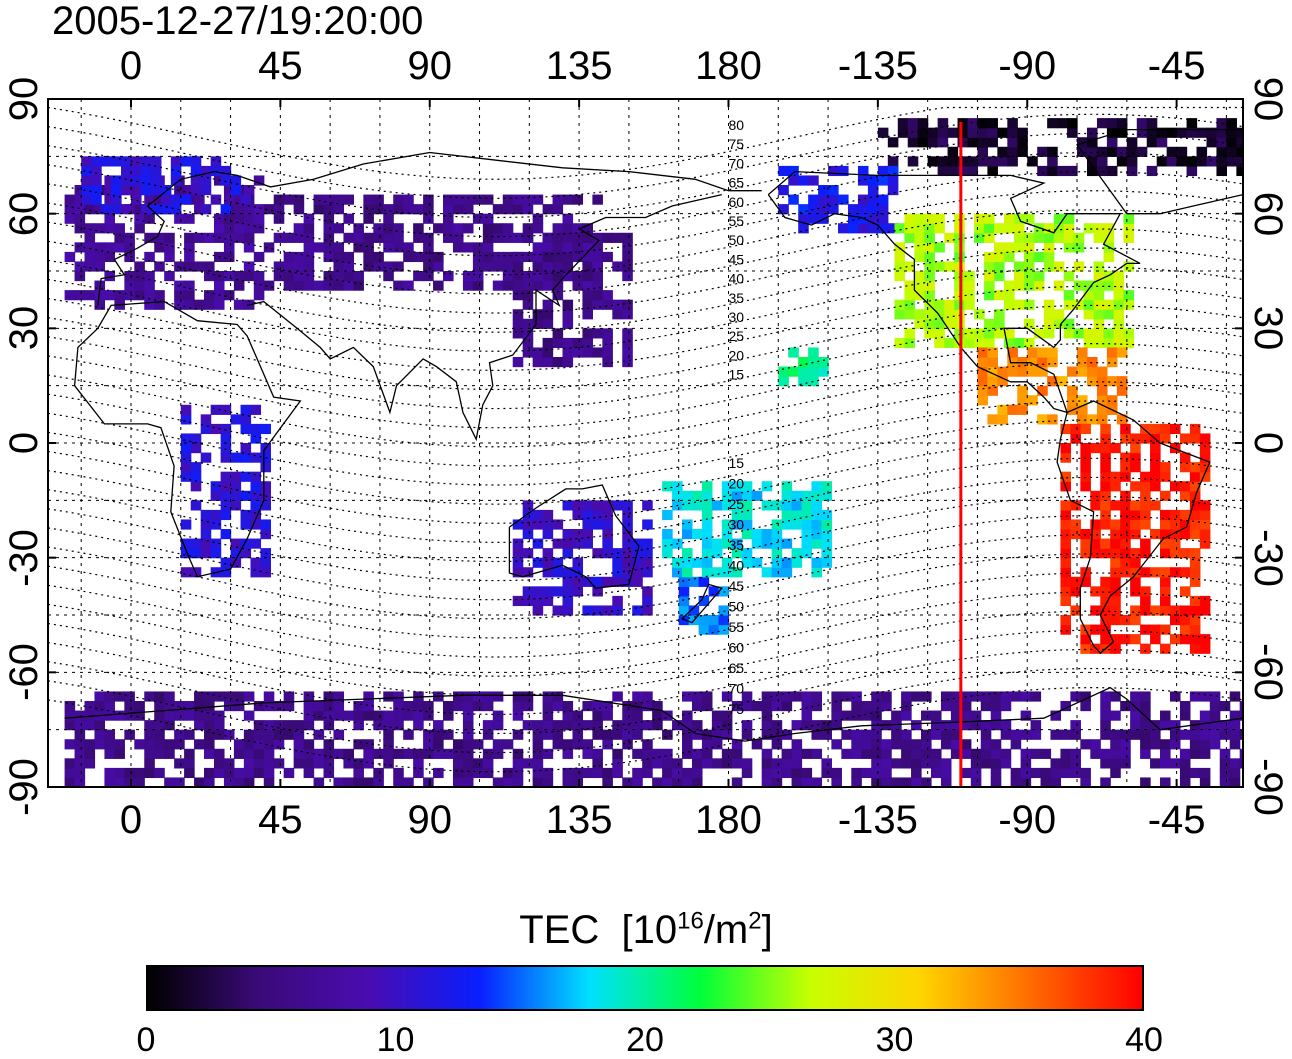 Image resolution: width=1292 pixels, height=1059 pixels. What do you see at coordinates (131, 820) in the screenshot?
I see `lon-label-bottom: 0` at bounding box center [131, 820].